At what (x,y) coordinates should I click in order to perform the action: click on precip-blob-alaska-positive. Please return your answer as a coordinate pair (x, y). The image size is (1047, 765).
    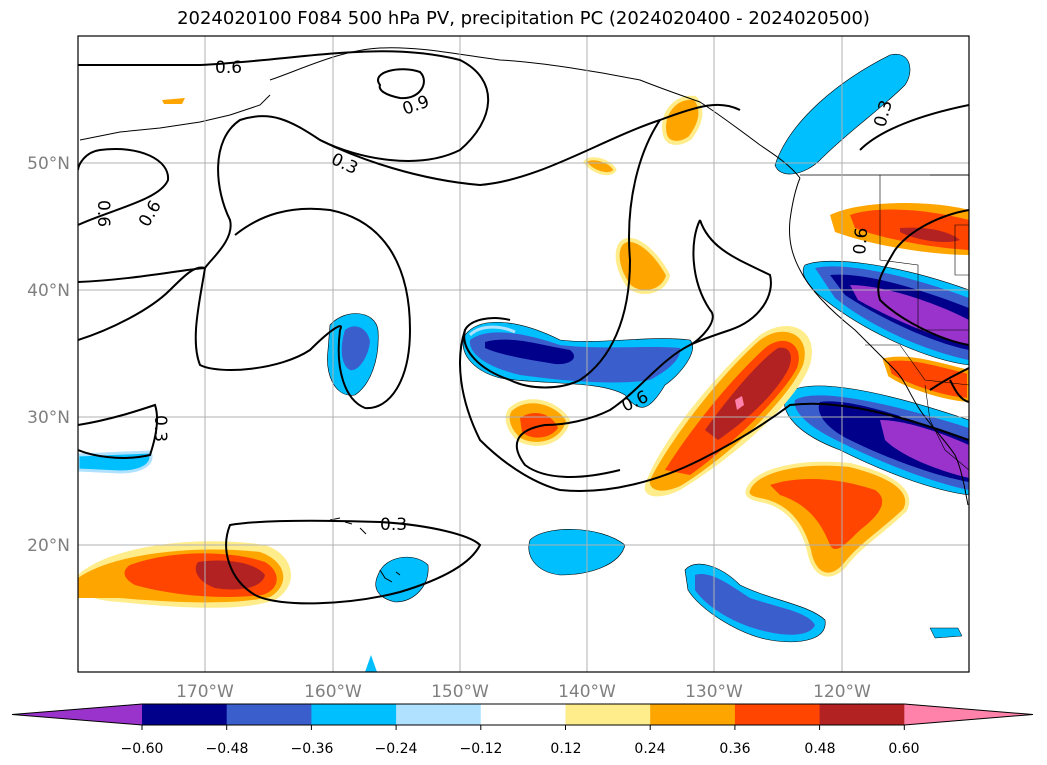
    Looking at the image, I should click on (682, 120).